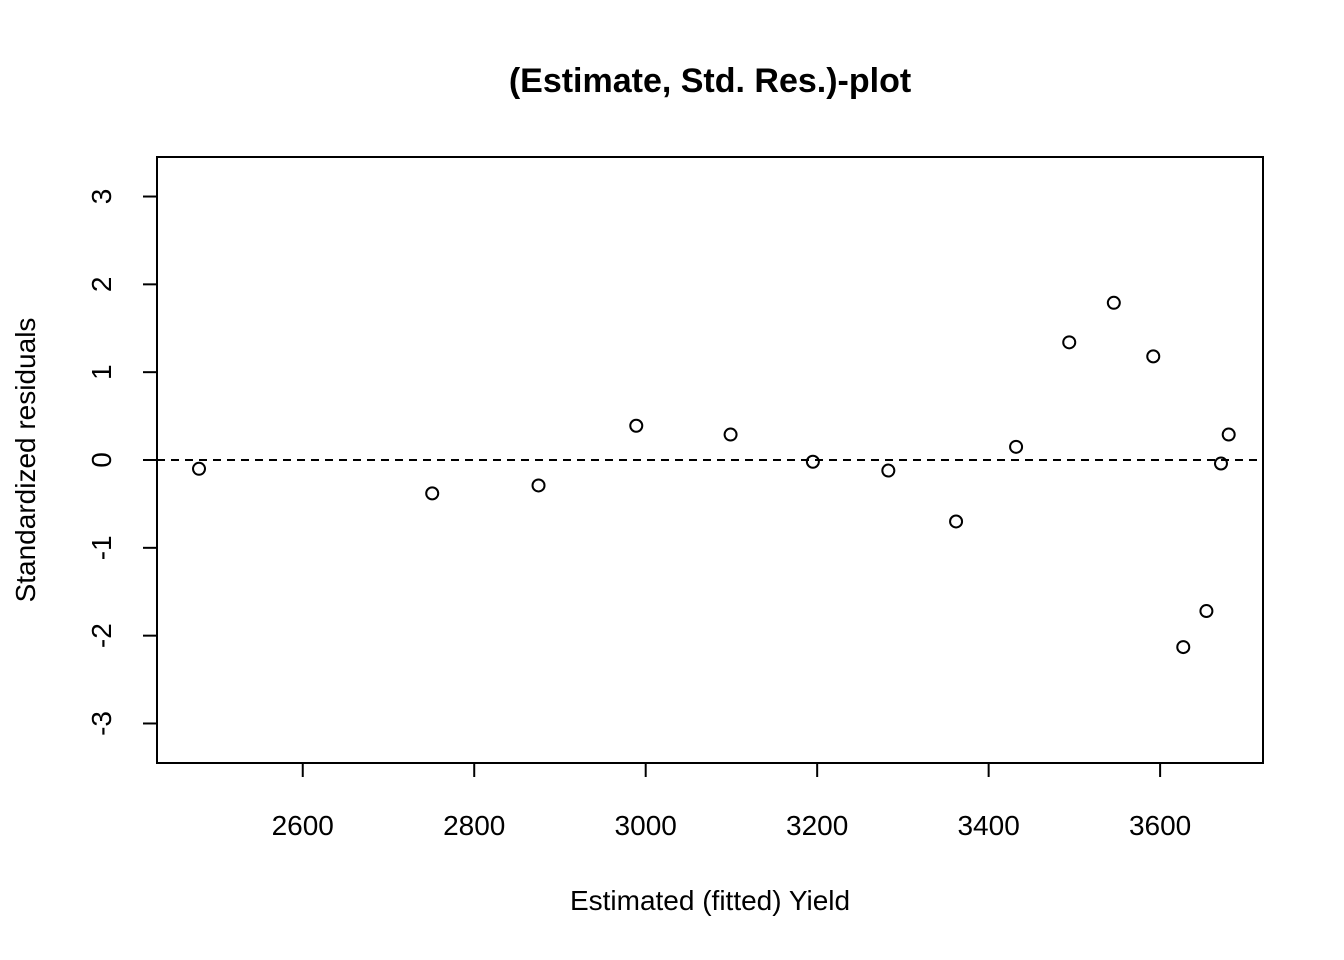 This screenshot has width=1344, height=960. I want to click on y-tick-label: 0, so click(101, 460).